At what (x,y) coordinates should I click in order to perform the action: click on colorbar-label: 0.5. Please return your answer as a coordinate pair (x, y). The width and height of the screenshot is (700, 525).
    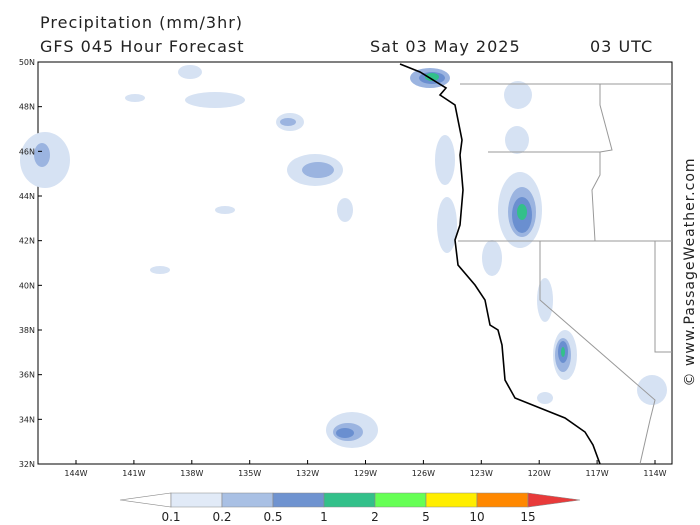
    Looking at the image, I should click on (272, 517).